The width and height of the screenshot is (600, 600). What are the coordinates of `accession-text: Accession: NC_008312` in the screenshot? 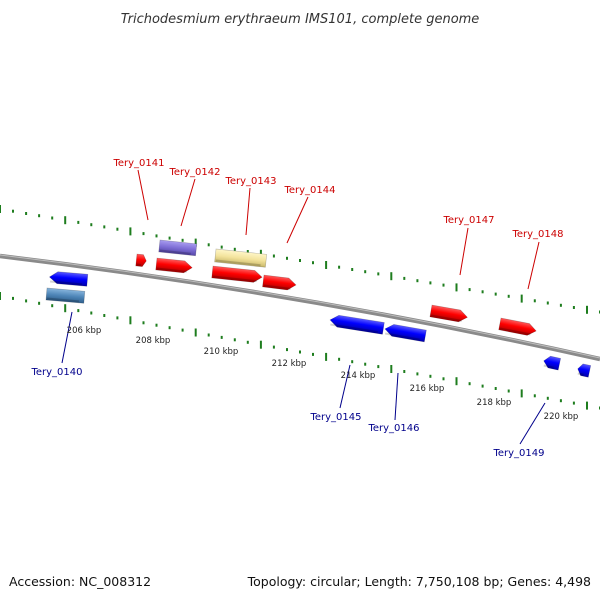 It's located at (80, 581).